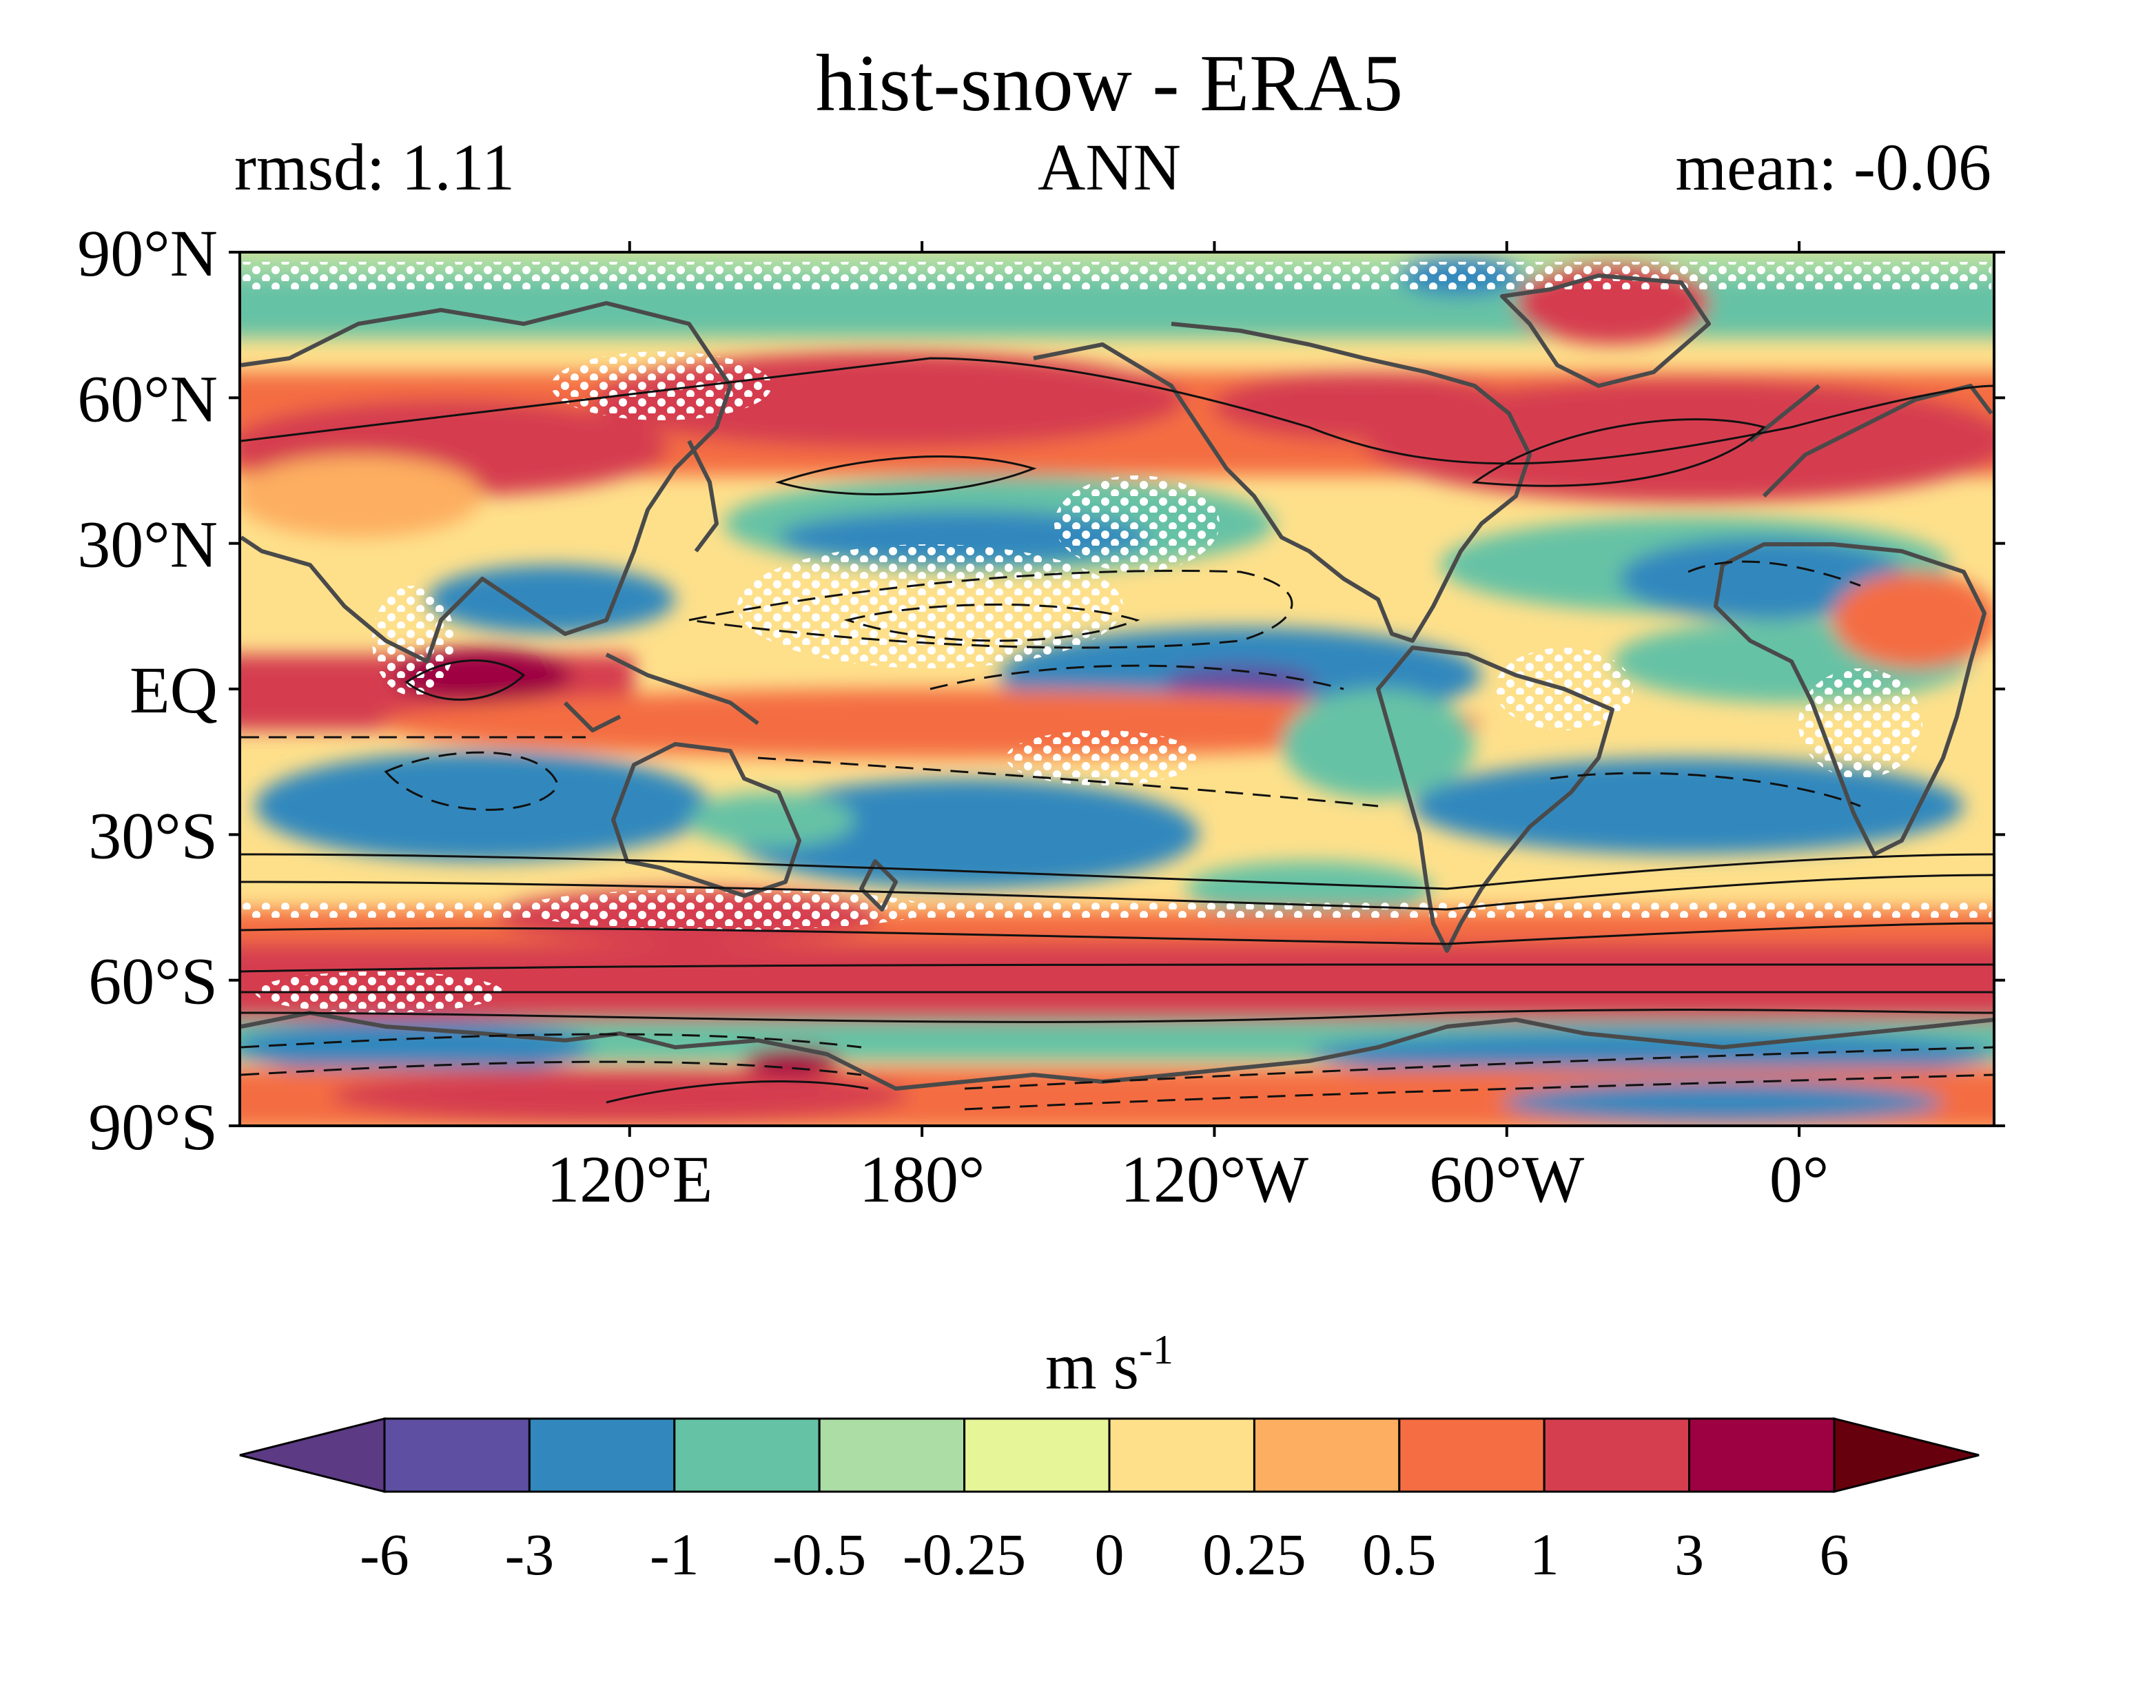 The height and width of the screenshot is (1708, 2156). What do you see at coordinates (174, 690) in the screenshot?
I see `lat-tick-label: EQ` at bounding box center [174, 690].